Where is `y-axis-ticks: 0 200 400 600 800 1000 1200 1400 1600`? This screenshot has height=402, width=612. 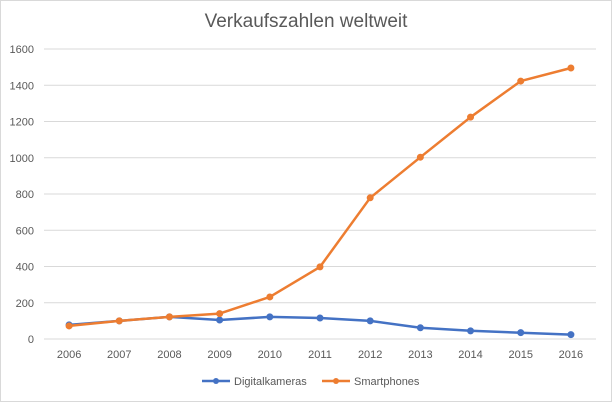 y-axis-ticks: 0 200 400 600 800 1000 1200 1400 1600 is located at coordinates (22, 195).